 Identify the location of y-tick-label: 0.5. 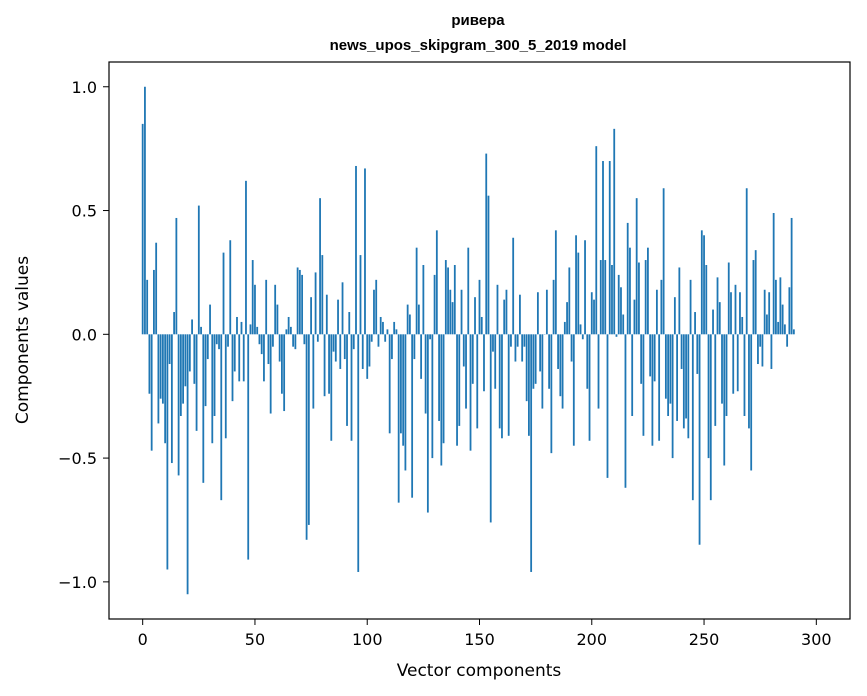
(84, 211).